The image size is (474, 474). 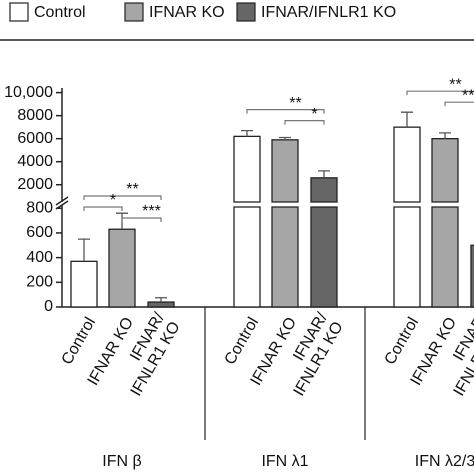 What do you see at coordinates (35, 184) in the screenshot?
I see `y-tick-label: 2000` at bounding box center [35, 184].